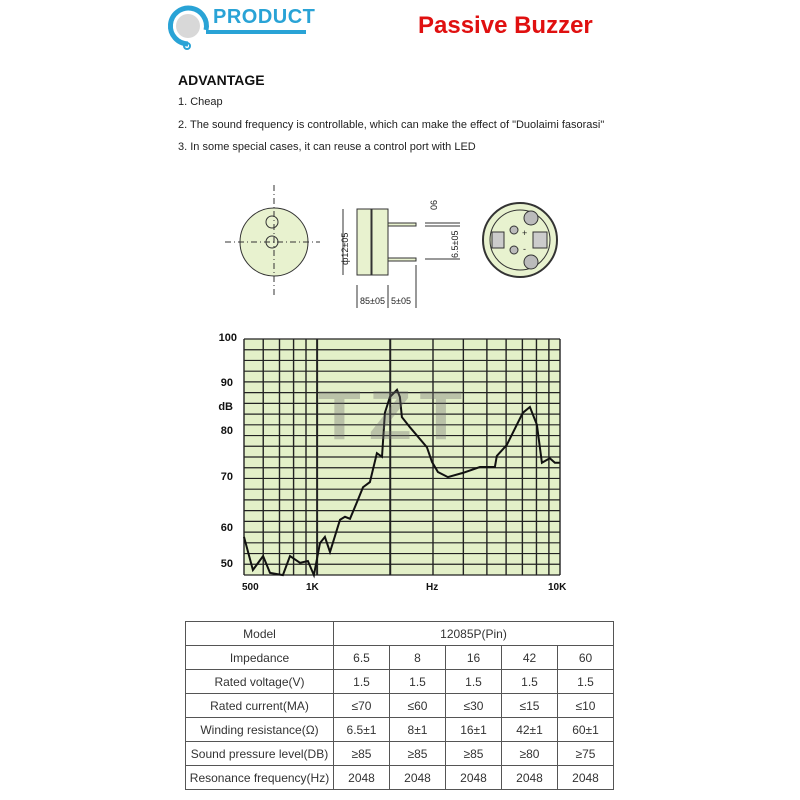 The image size is (800, 800). Describe the element at coordinates (473, 729) in the screenshot. I see `table-cell: 16±1` at that location.